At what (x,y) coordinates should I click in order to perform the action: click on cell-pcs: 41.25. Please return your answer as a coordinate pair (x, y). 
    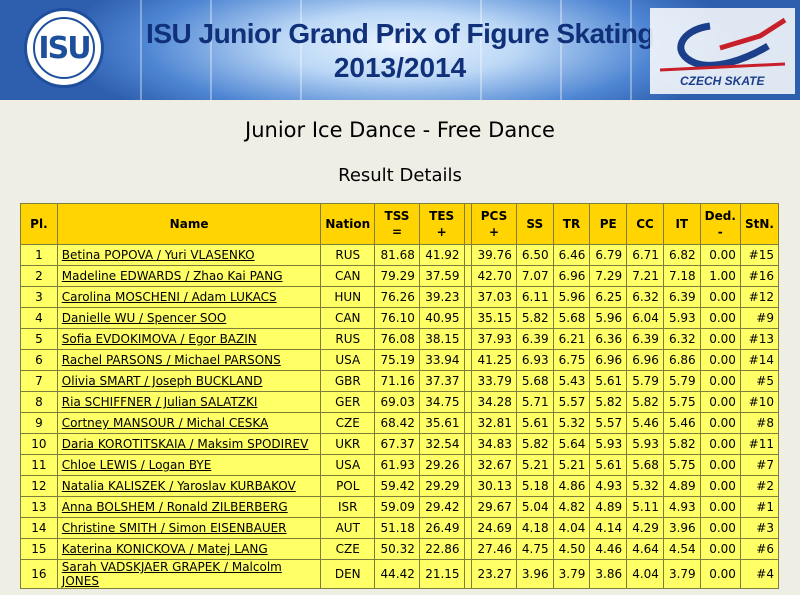
    Looking at the image, I should click on (494, 360).